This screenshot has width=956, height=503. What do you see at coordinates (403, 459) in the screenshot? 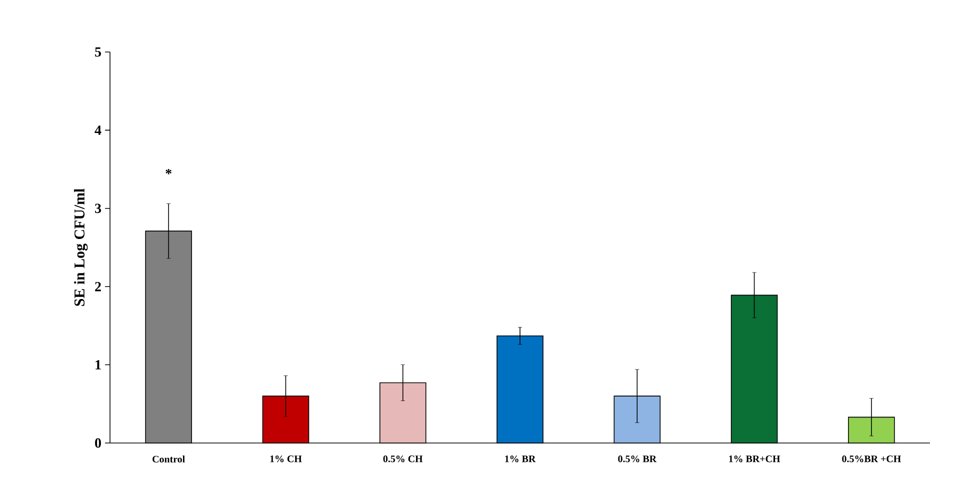
I see `x-tick-label: 0.5% CH` at bounding box center [403, 459].